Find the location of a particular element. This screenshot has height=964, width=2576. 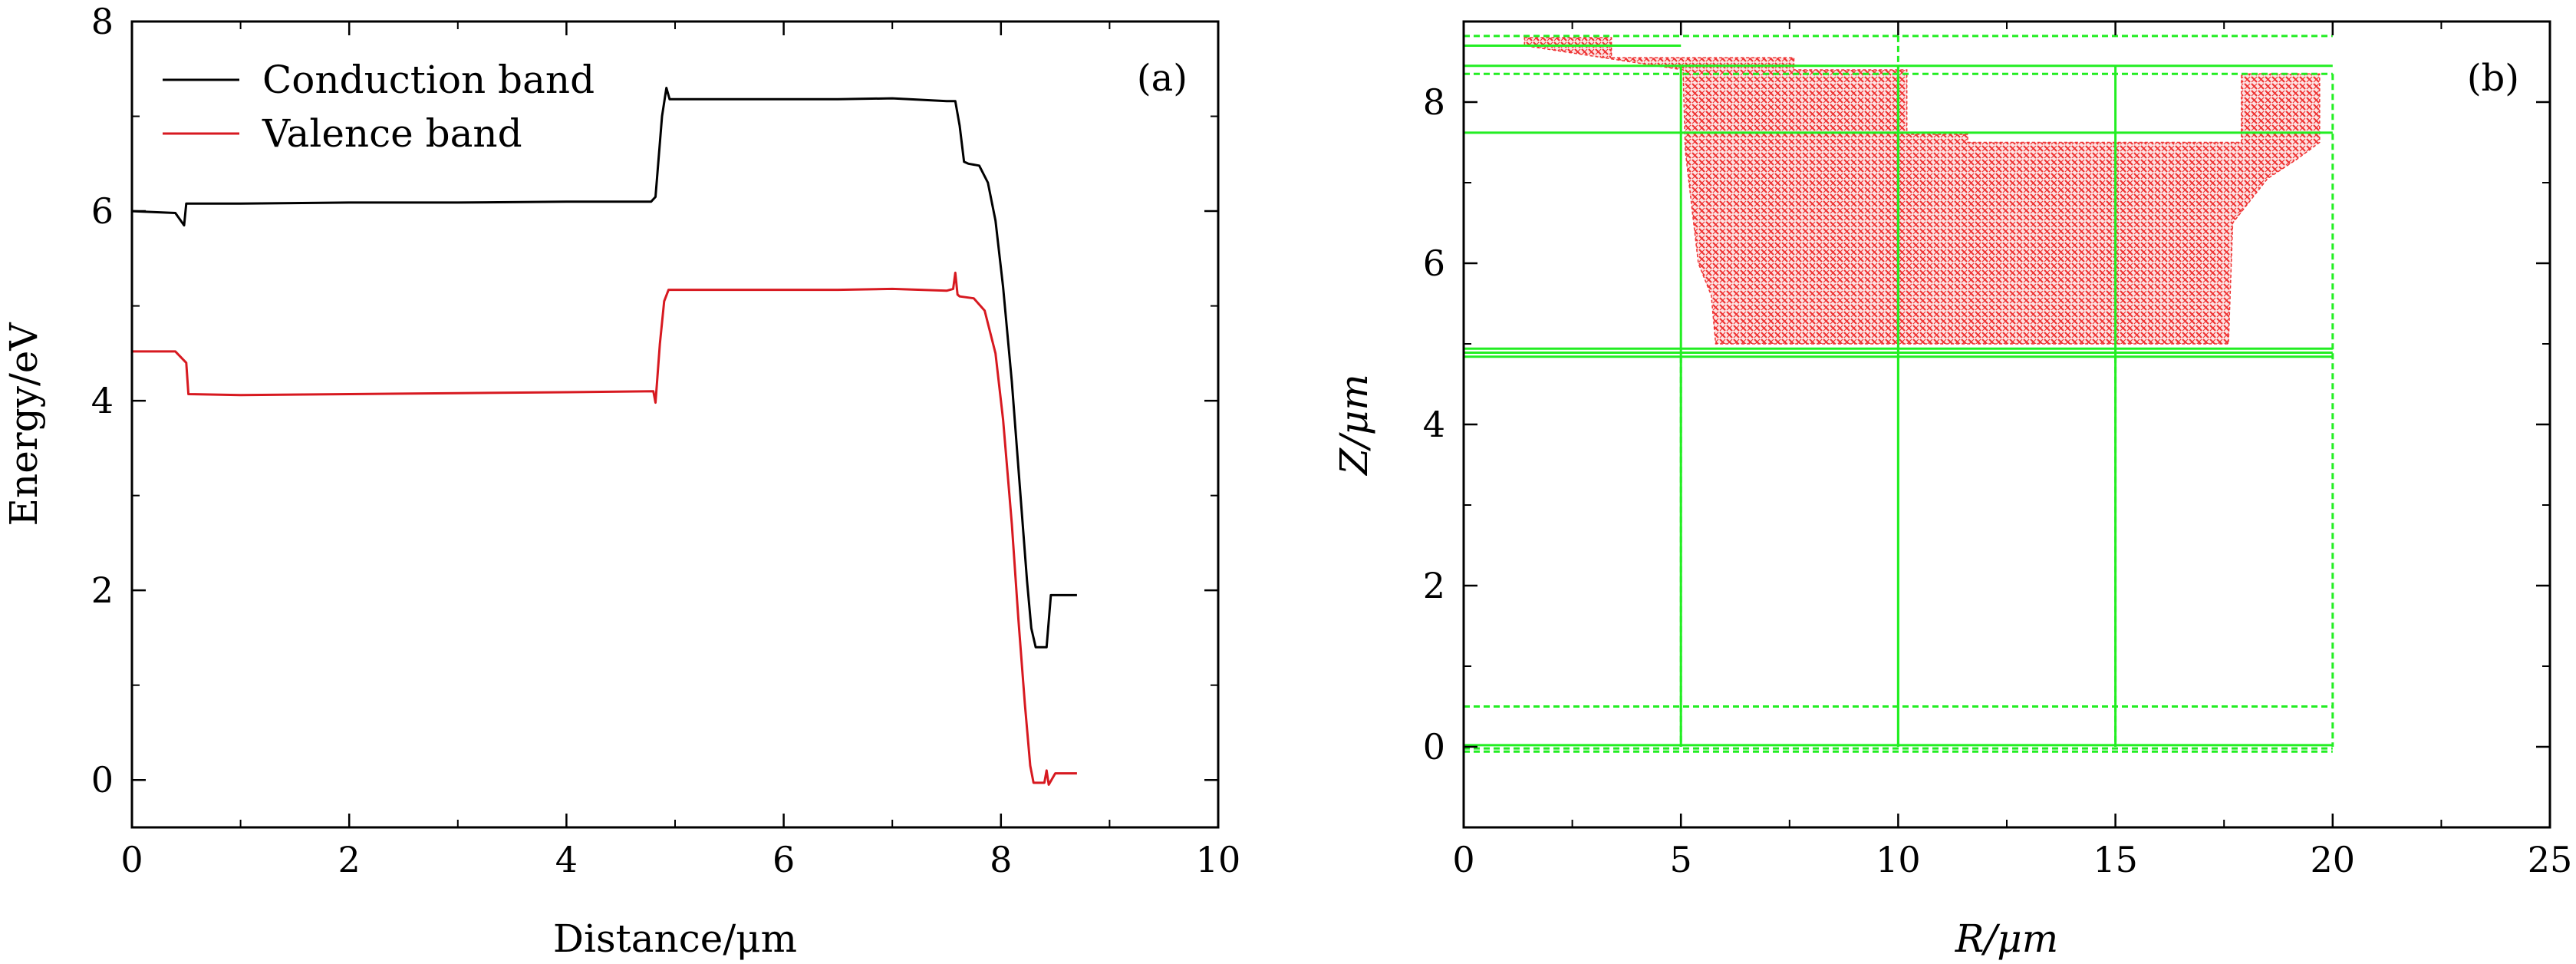

panel-b-x-tick-label: 10 is located at coordinates (1898, 860).